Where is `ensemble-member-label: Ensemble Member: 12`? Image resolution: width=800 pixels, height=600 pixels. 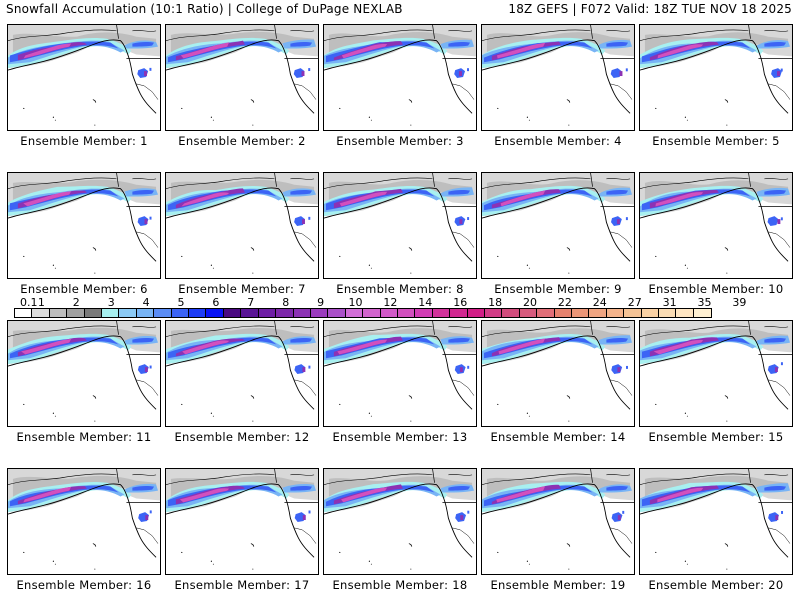
ensemble-member-label: Ensemble Member: 12 is located at coordinates (242, 437).